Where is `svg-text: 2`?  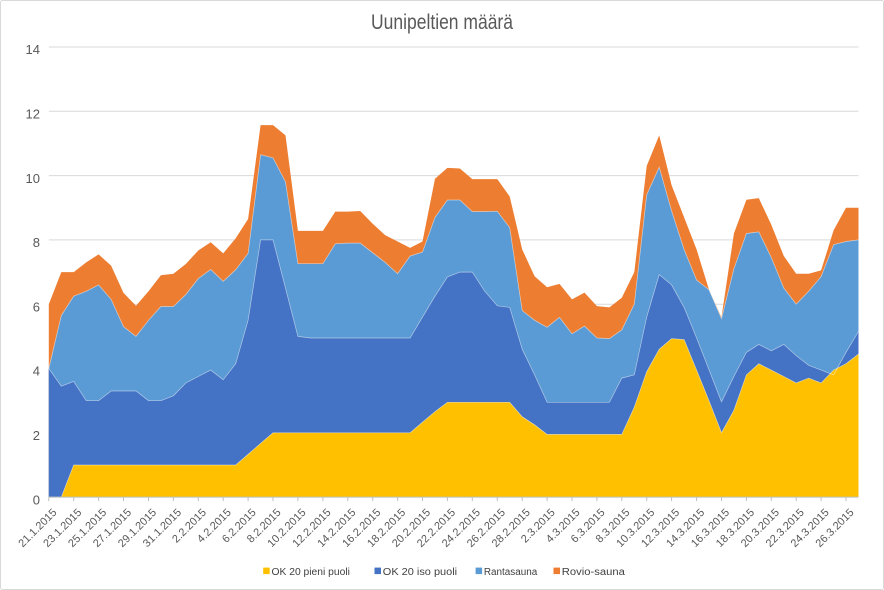
svg-text: 2 is located at coordinates (36, 435).